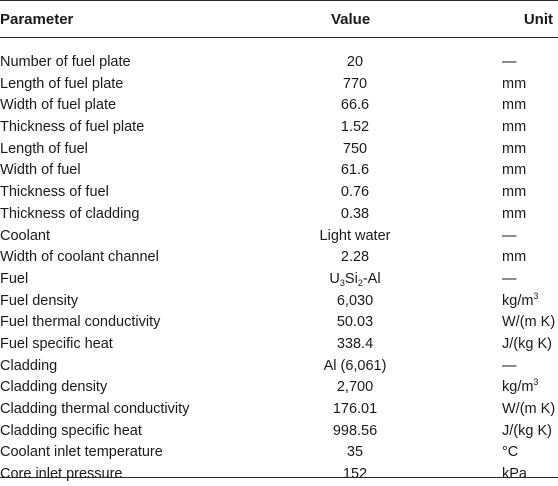  What do you see at coordinates (355, 148) in the screenshot?
I see `value-cell: 750` at bounding box center [355, 148].